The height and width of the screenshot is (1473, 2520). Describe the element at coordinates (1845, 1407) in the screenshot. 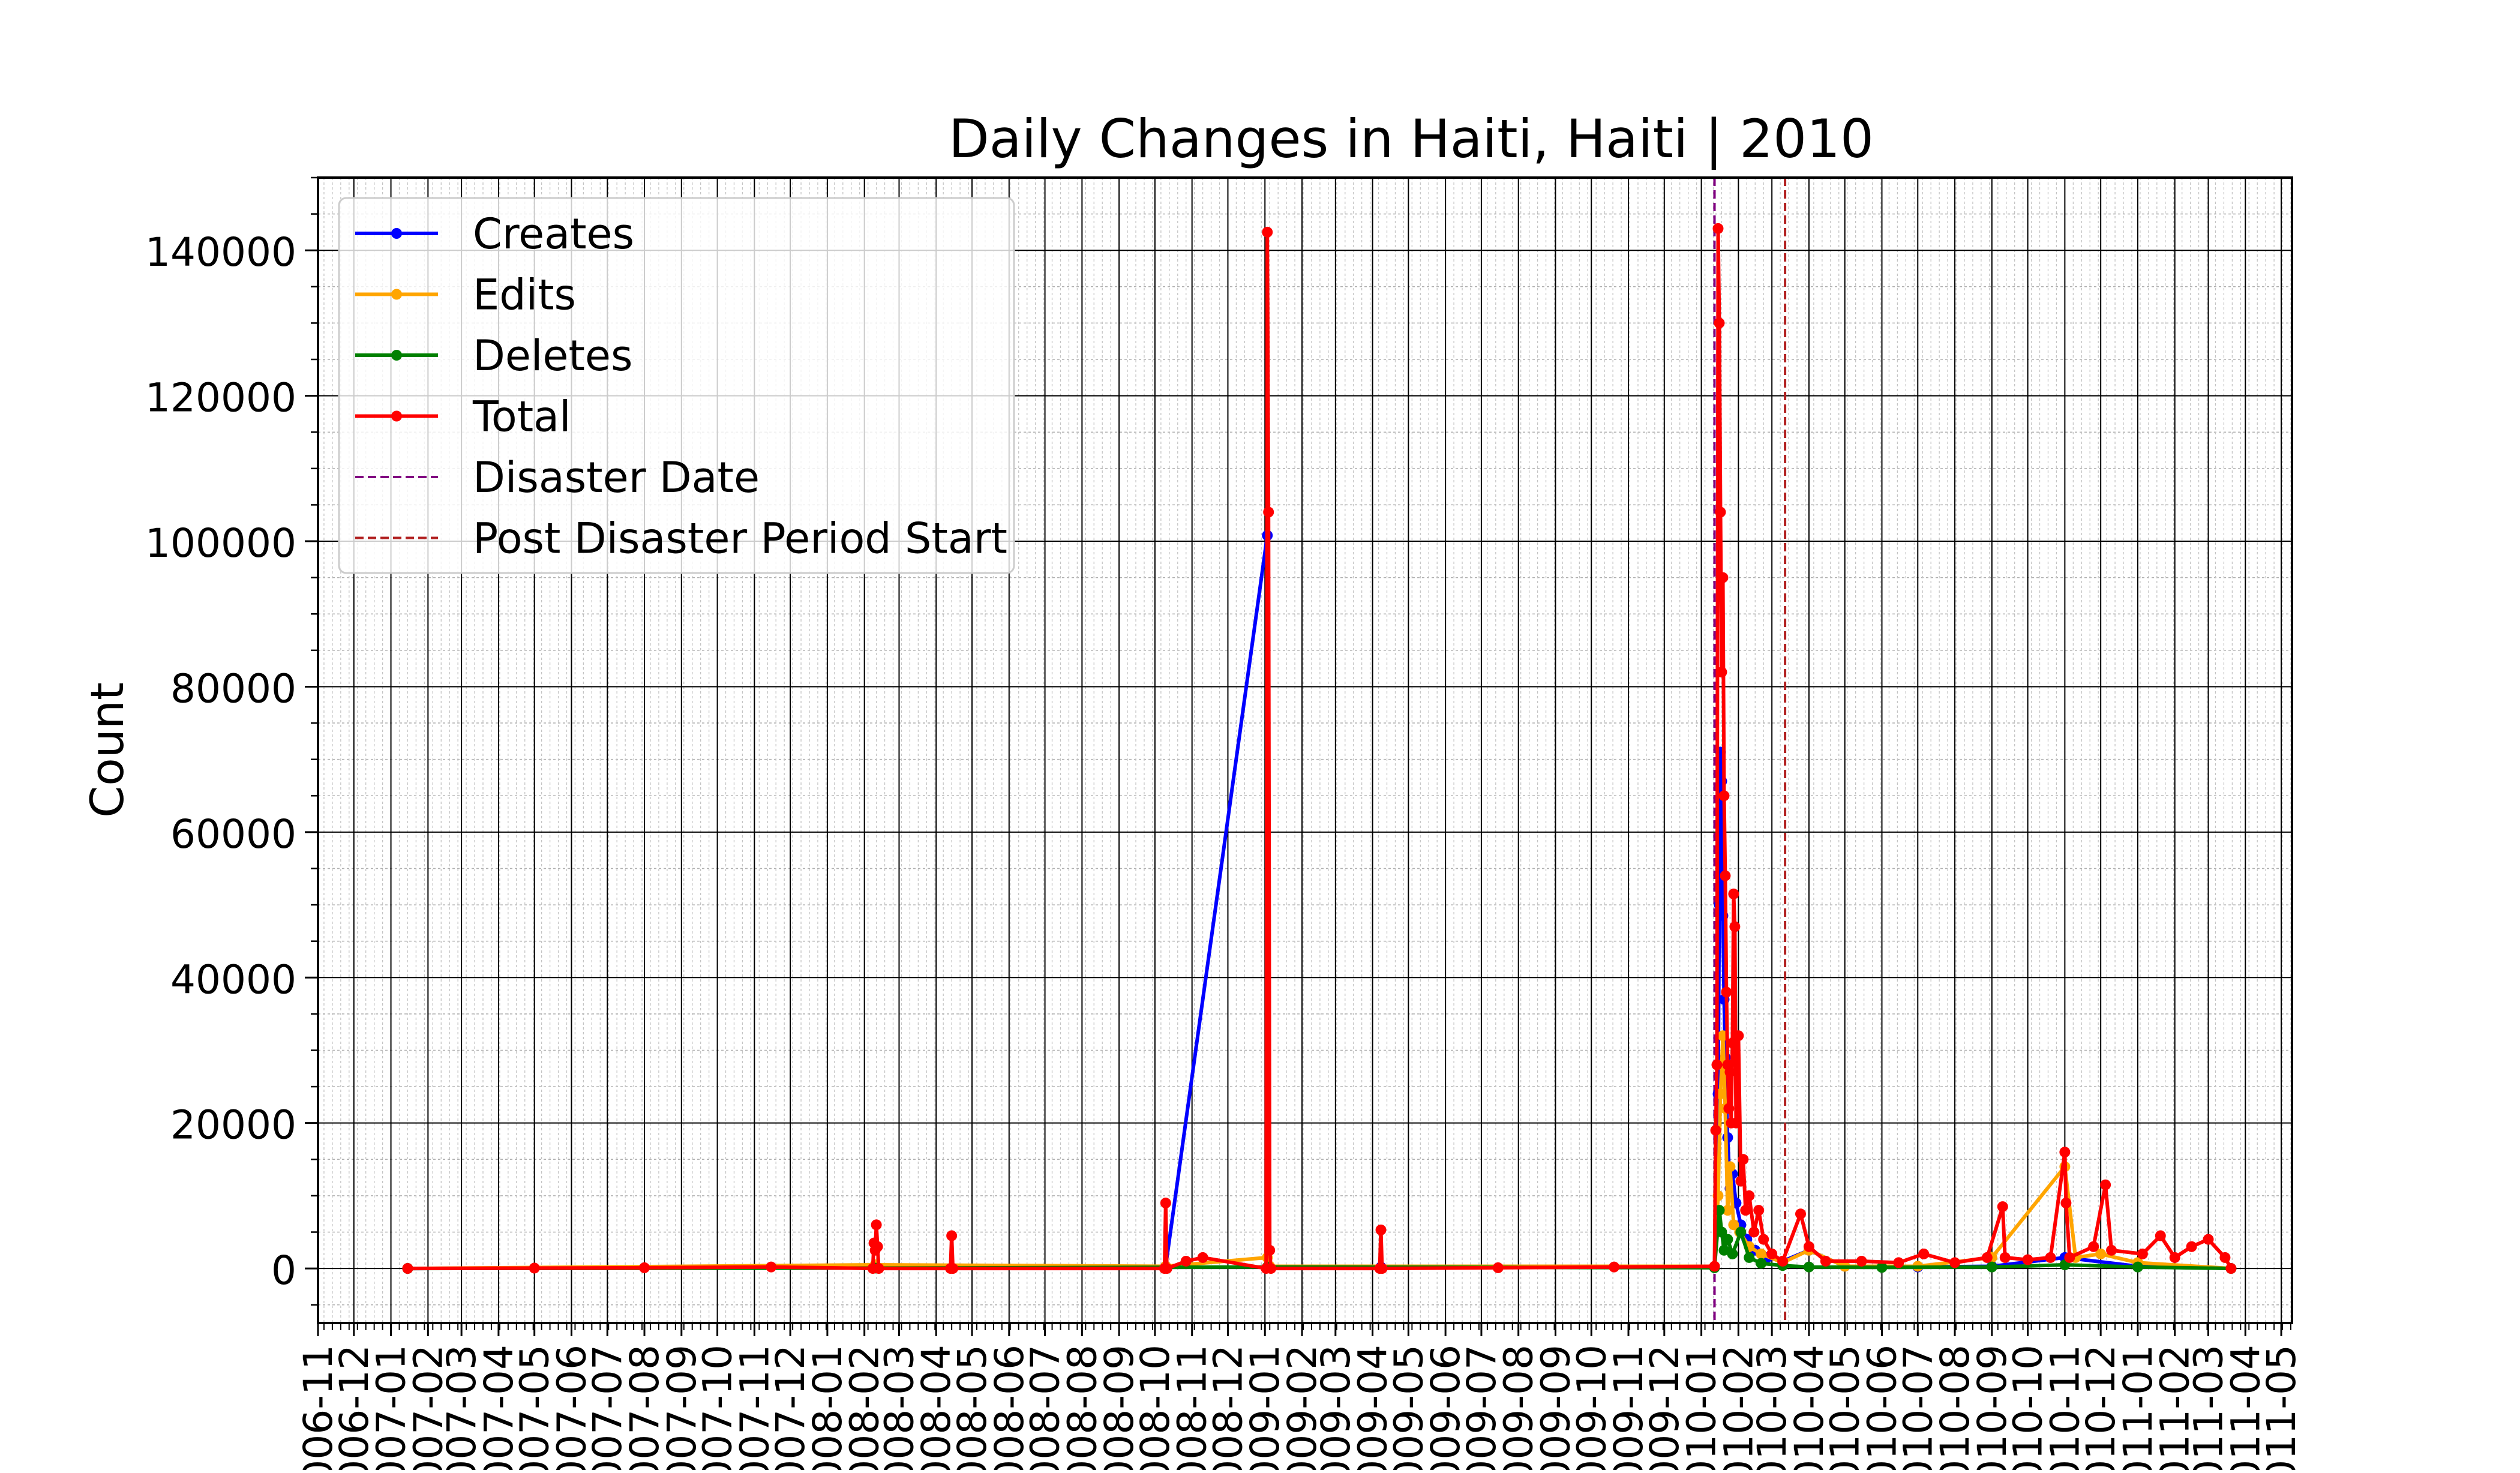

I see `x-tick-label: 2010-05` at that location.